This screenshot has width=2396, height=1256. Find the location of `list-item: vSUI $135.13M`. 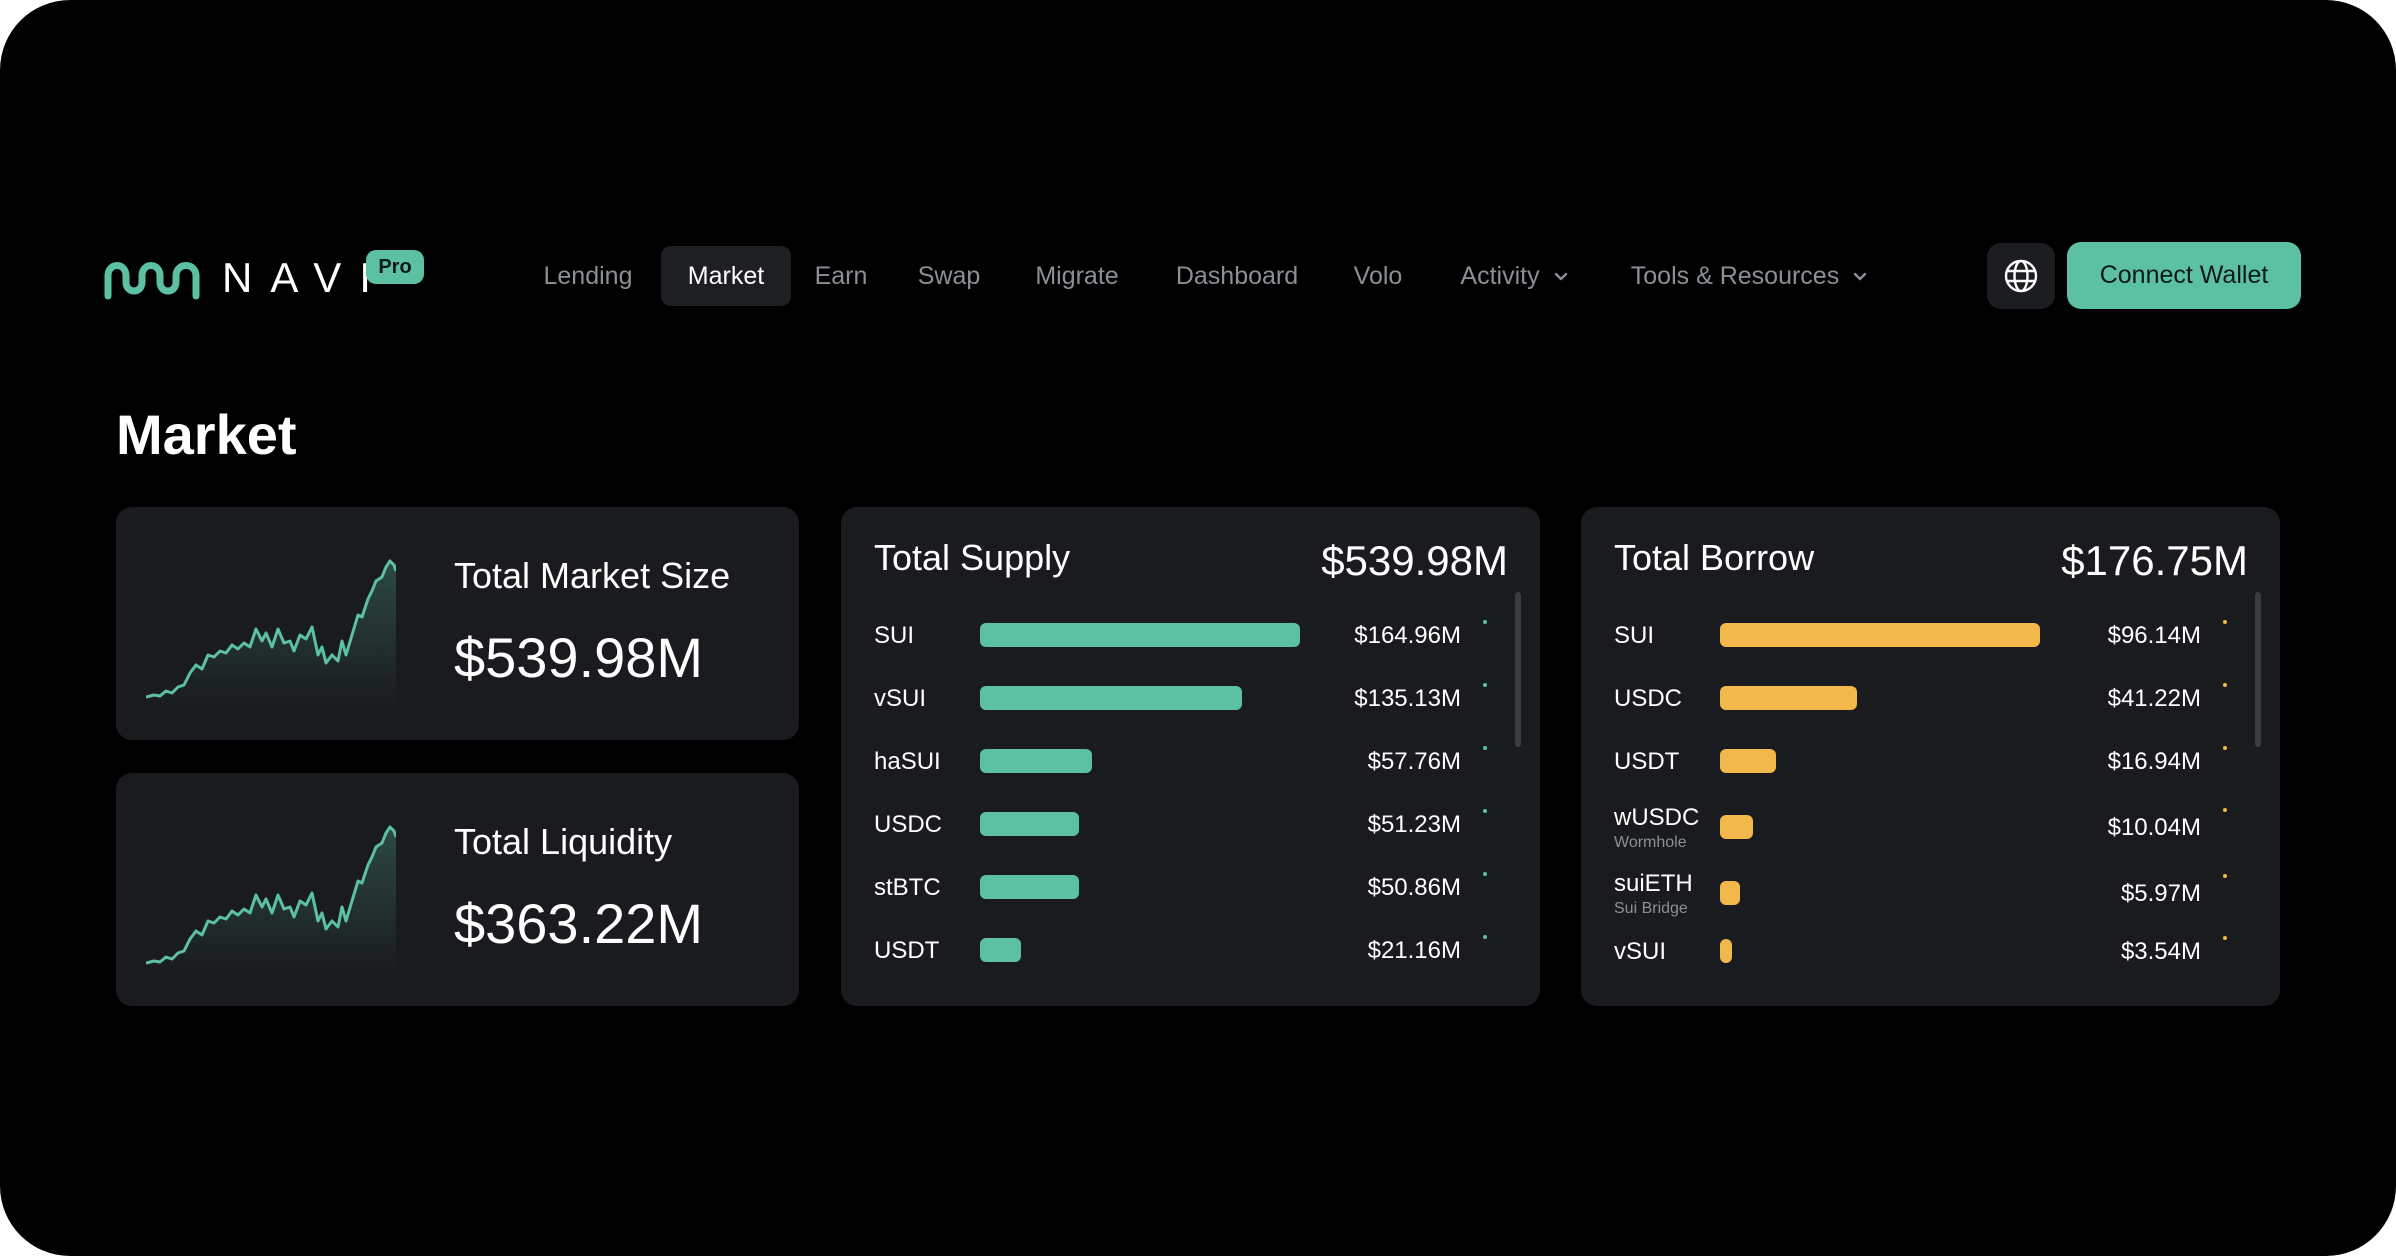

list-item: vSUI $135.13M is located at coordinates (1190, 709).